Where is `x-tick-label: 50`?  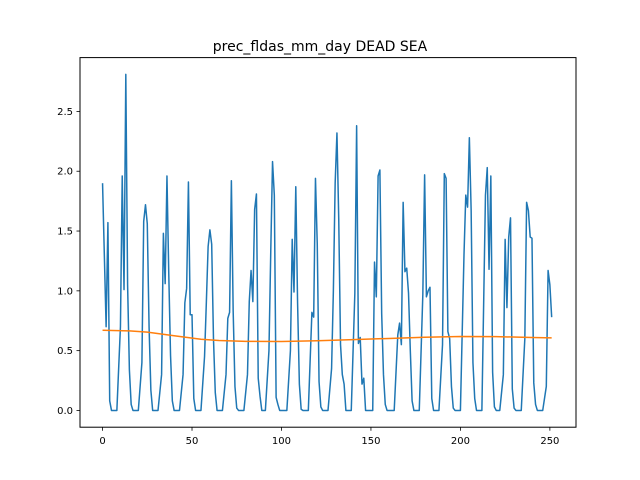 x-tick-label: 50 is located at coordinates (192, 441).